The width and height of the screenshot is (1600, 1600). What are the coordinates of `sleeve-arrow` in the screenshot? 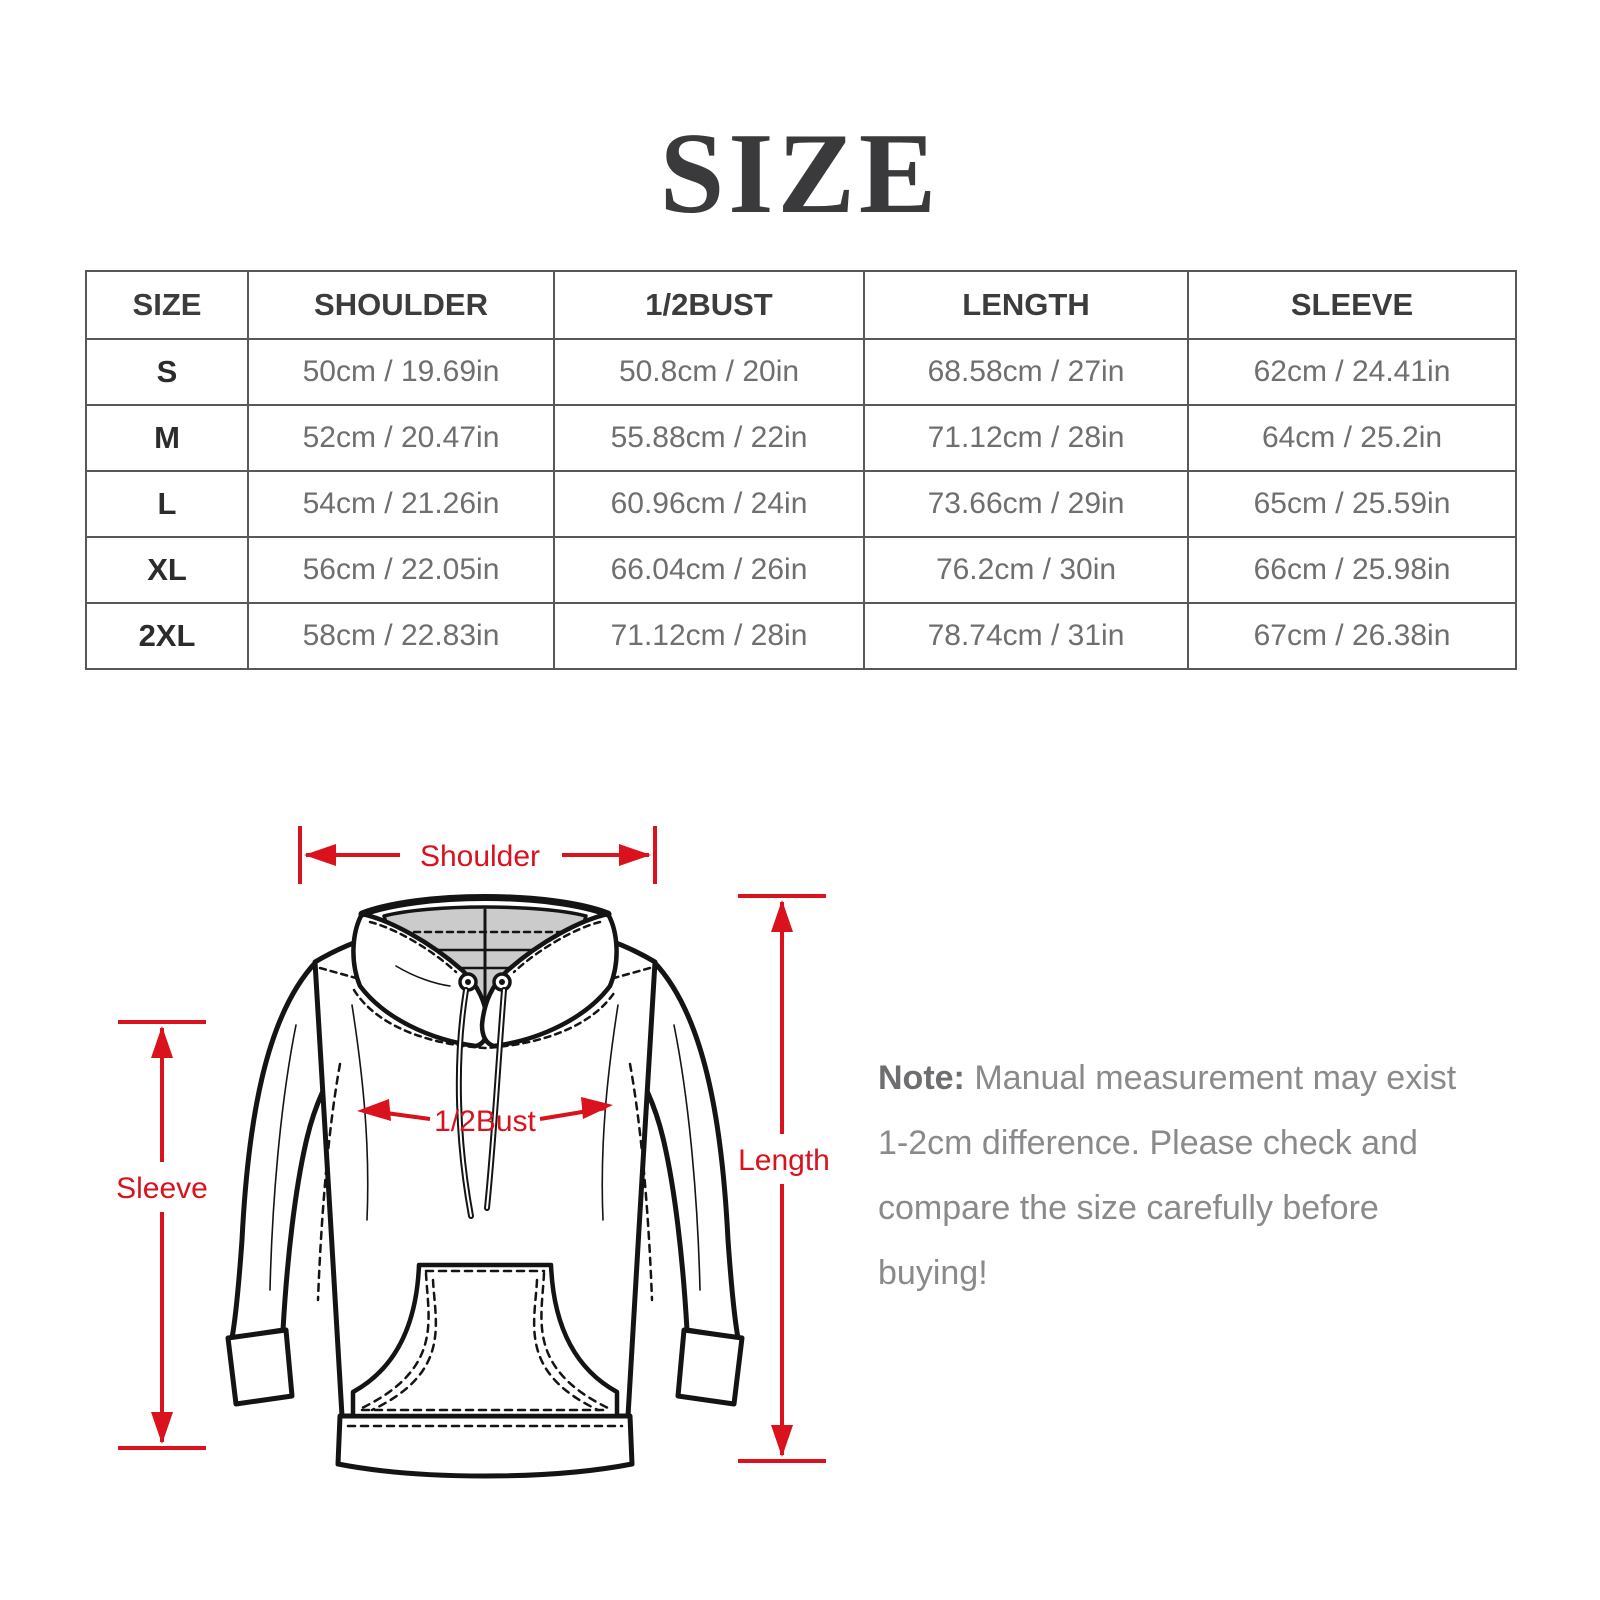 It's located at (162, 1235).